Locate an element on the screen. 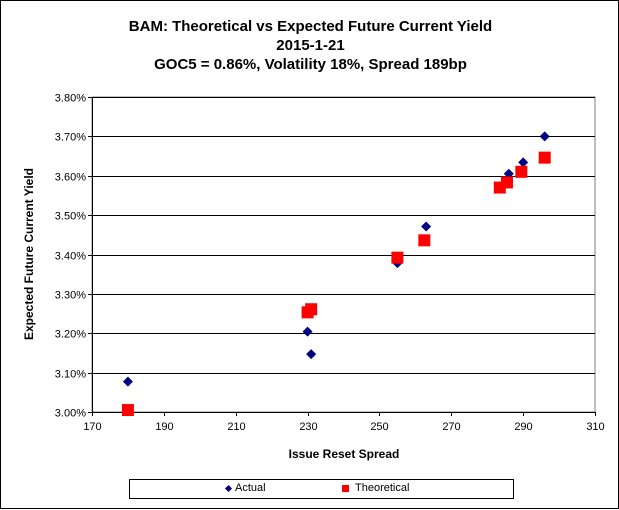 The height and width of the screenshot is (510, 619). y-tick-label: 3.60% is located at coordinates (70, 178).